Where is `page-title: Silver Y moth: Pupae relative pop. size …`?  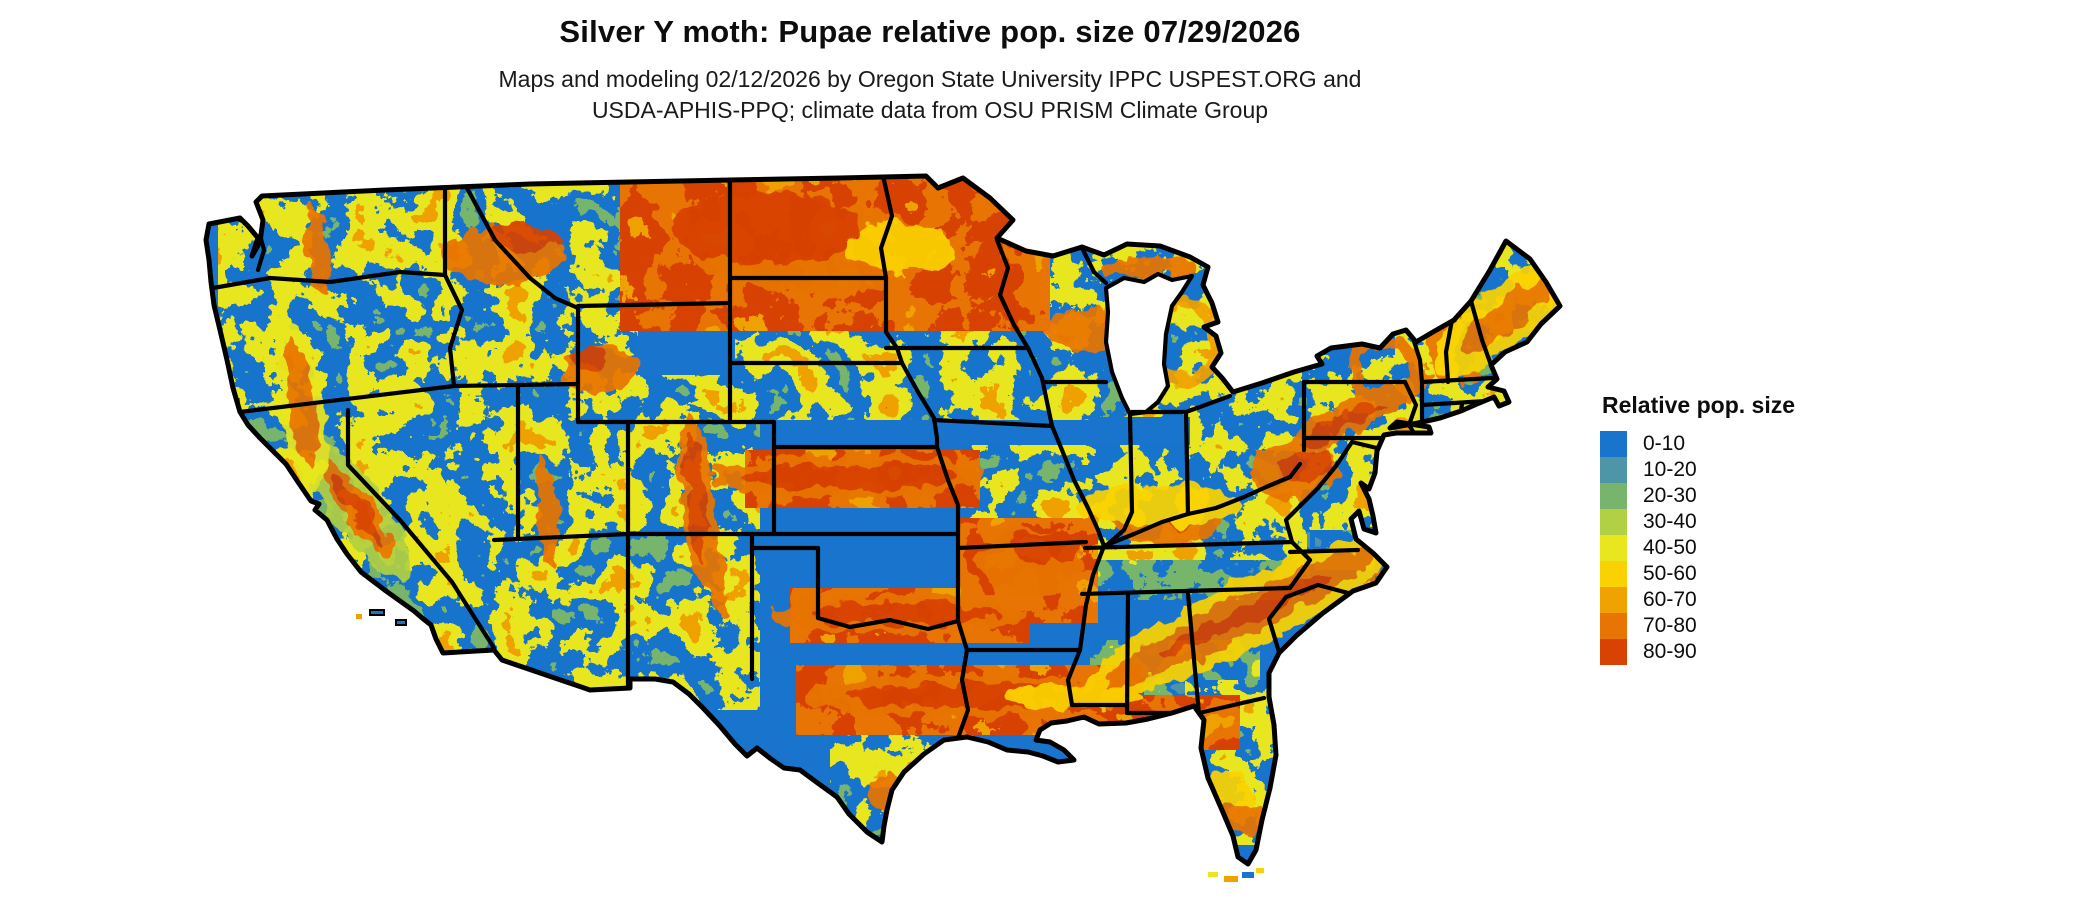
page-title: Silver Y moth: Pupae relative pop. size … is located at coordinates (930, 31).